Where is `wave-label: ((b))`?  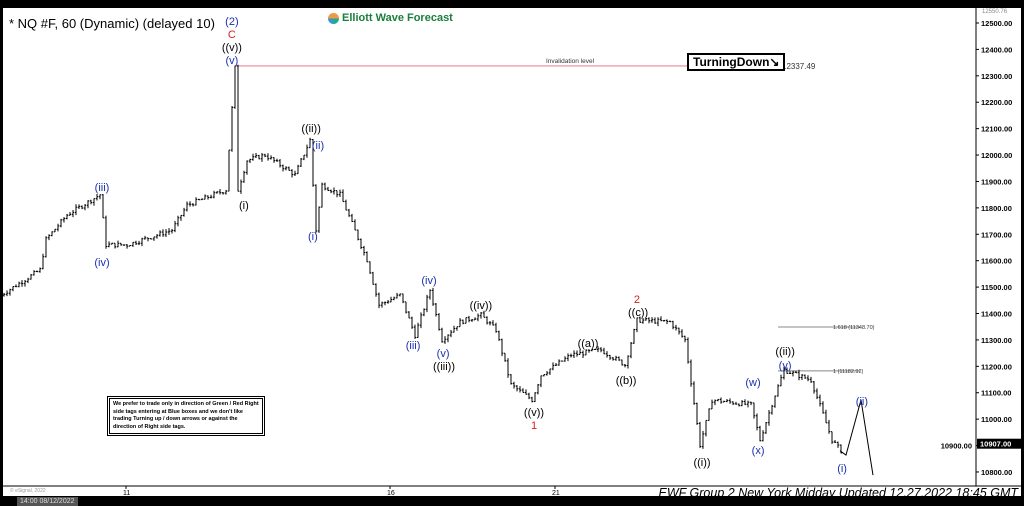 wave-label: ((b)) is located at coordinates (626, 381).